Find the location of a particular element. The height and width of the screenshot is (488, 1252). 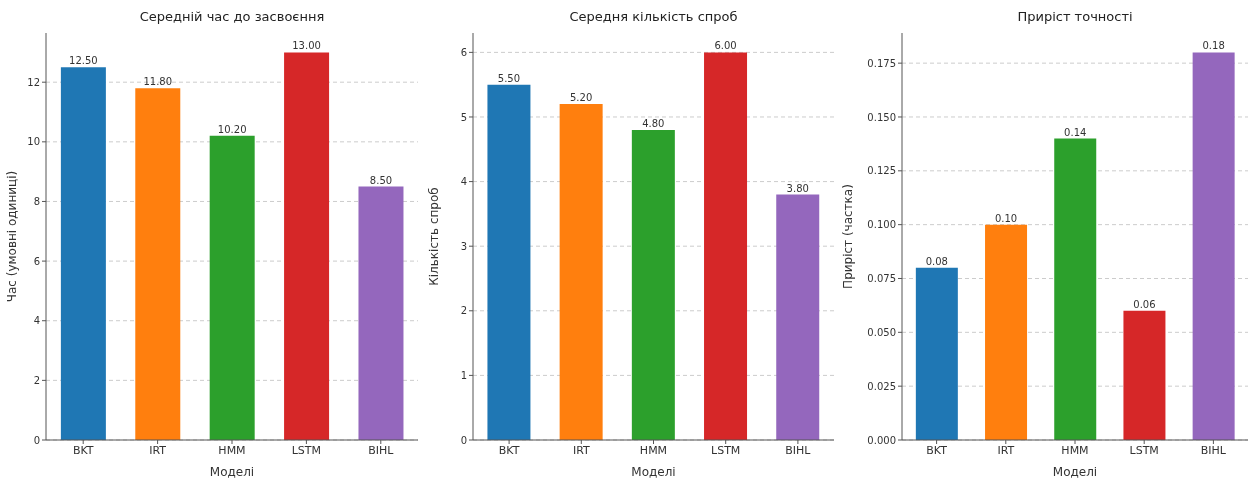

data-label: 12.50 is located at coordinates (83, 61).